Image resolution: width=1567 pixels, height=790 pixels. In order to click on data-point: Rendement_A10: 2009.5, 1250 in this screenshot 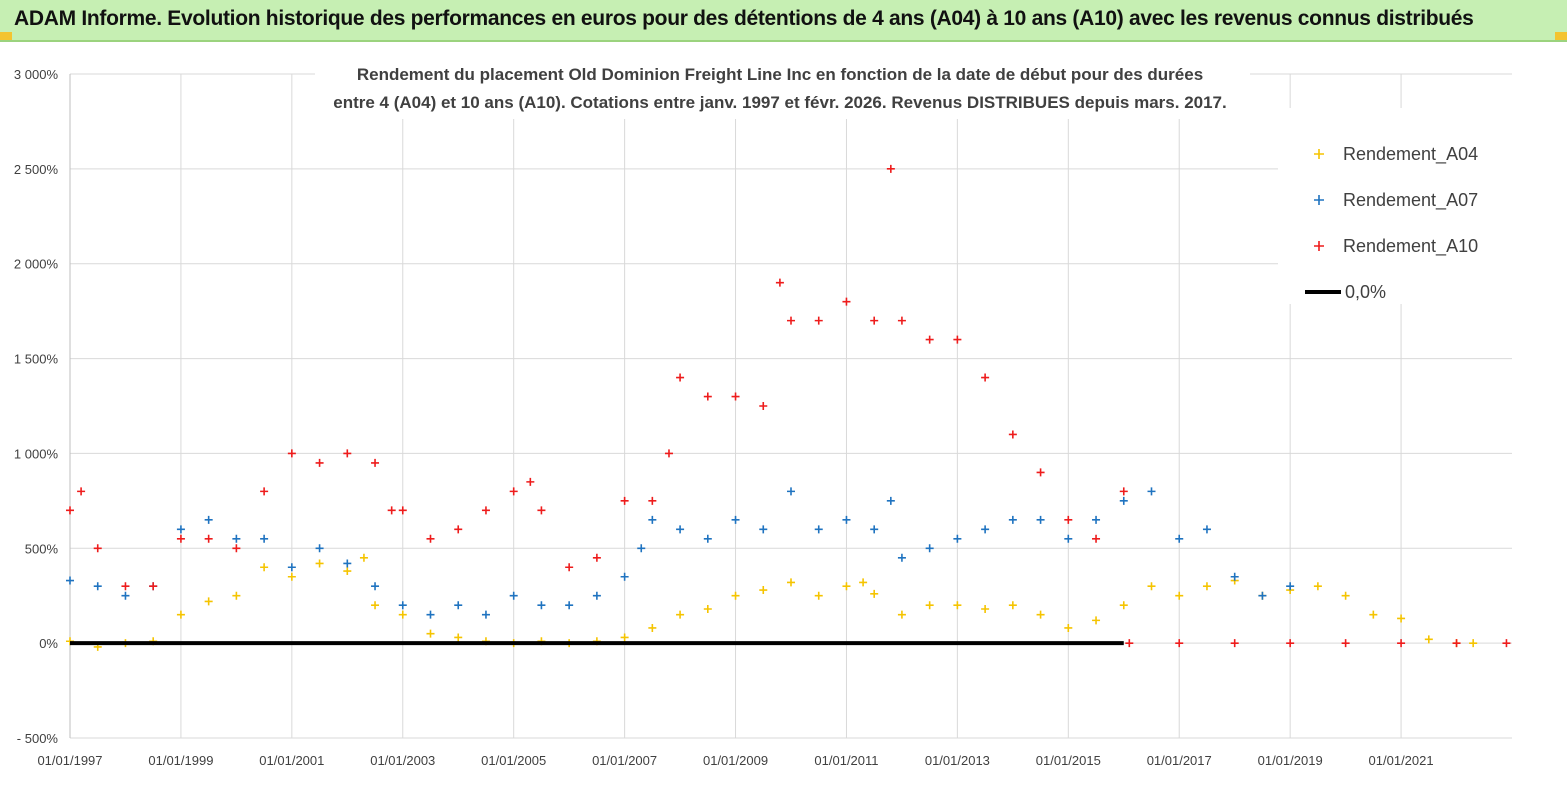, I will do `click(763, 406)`.